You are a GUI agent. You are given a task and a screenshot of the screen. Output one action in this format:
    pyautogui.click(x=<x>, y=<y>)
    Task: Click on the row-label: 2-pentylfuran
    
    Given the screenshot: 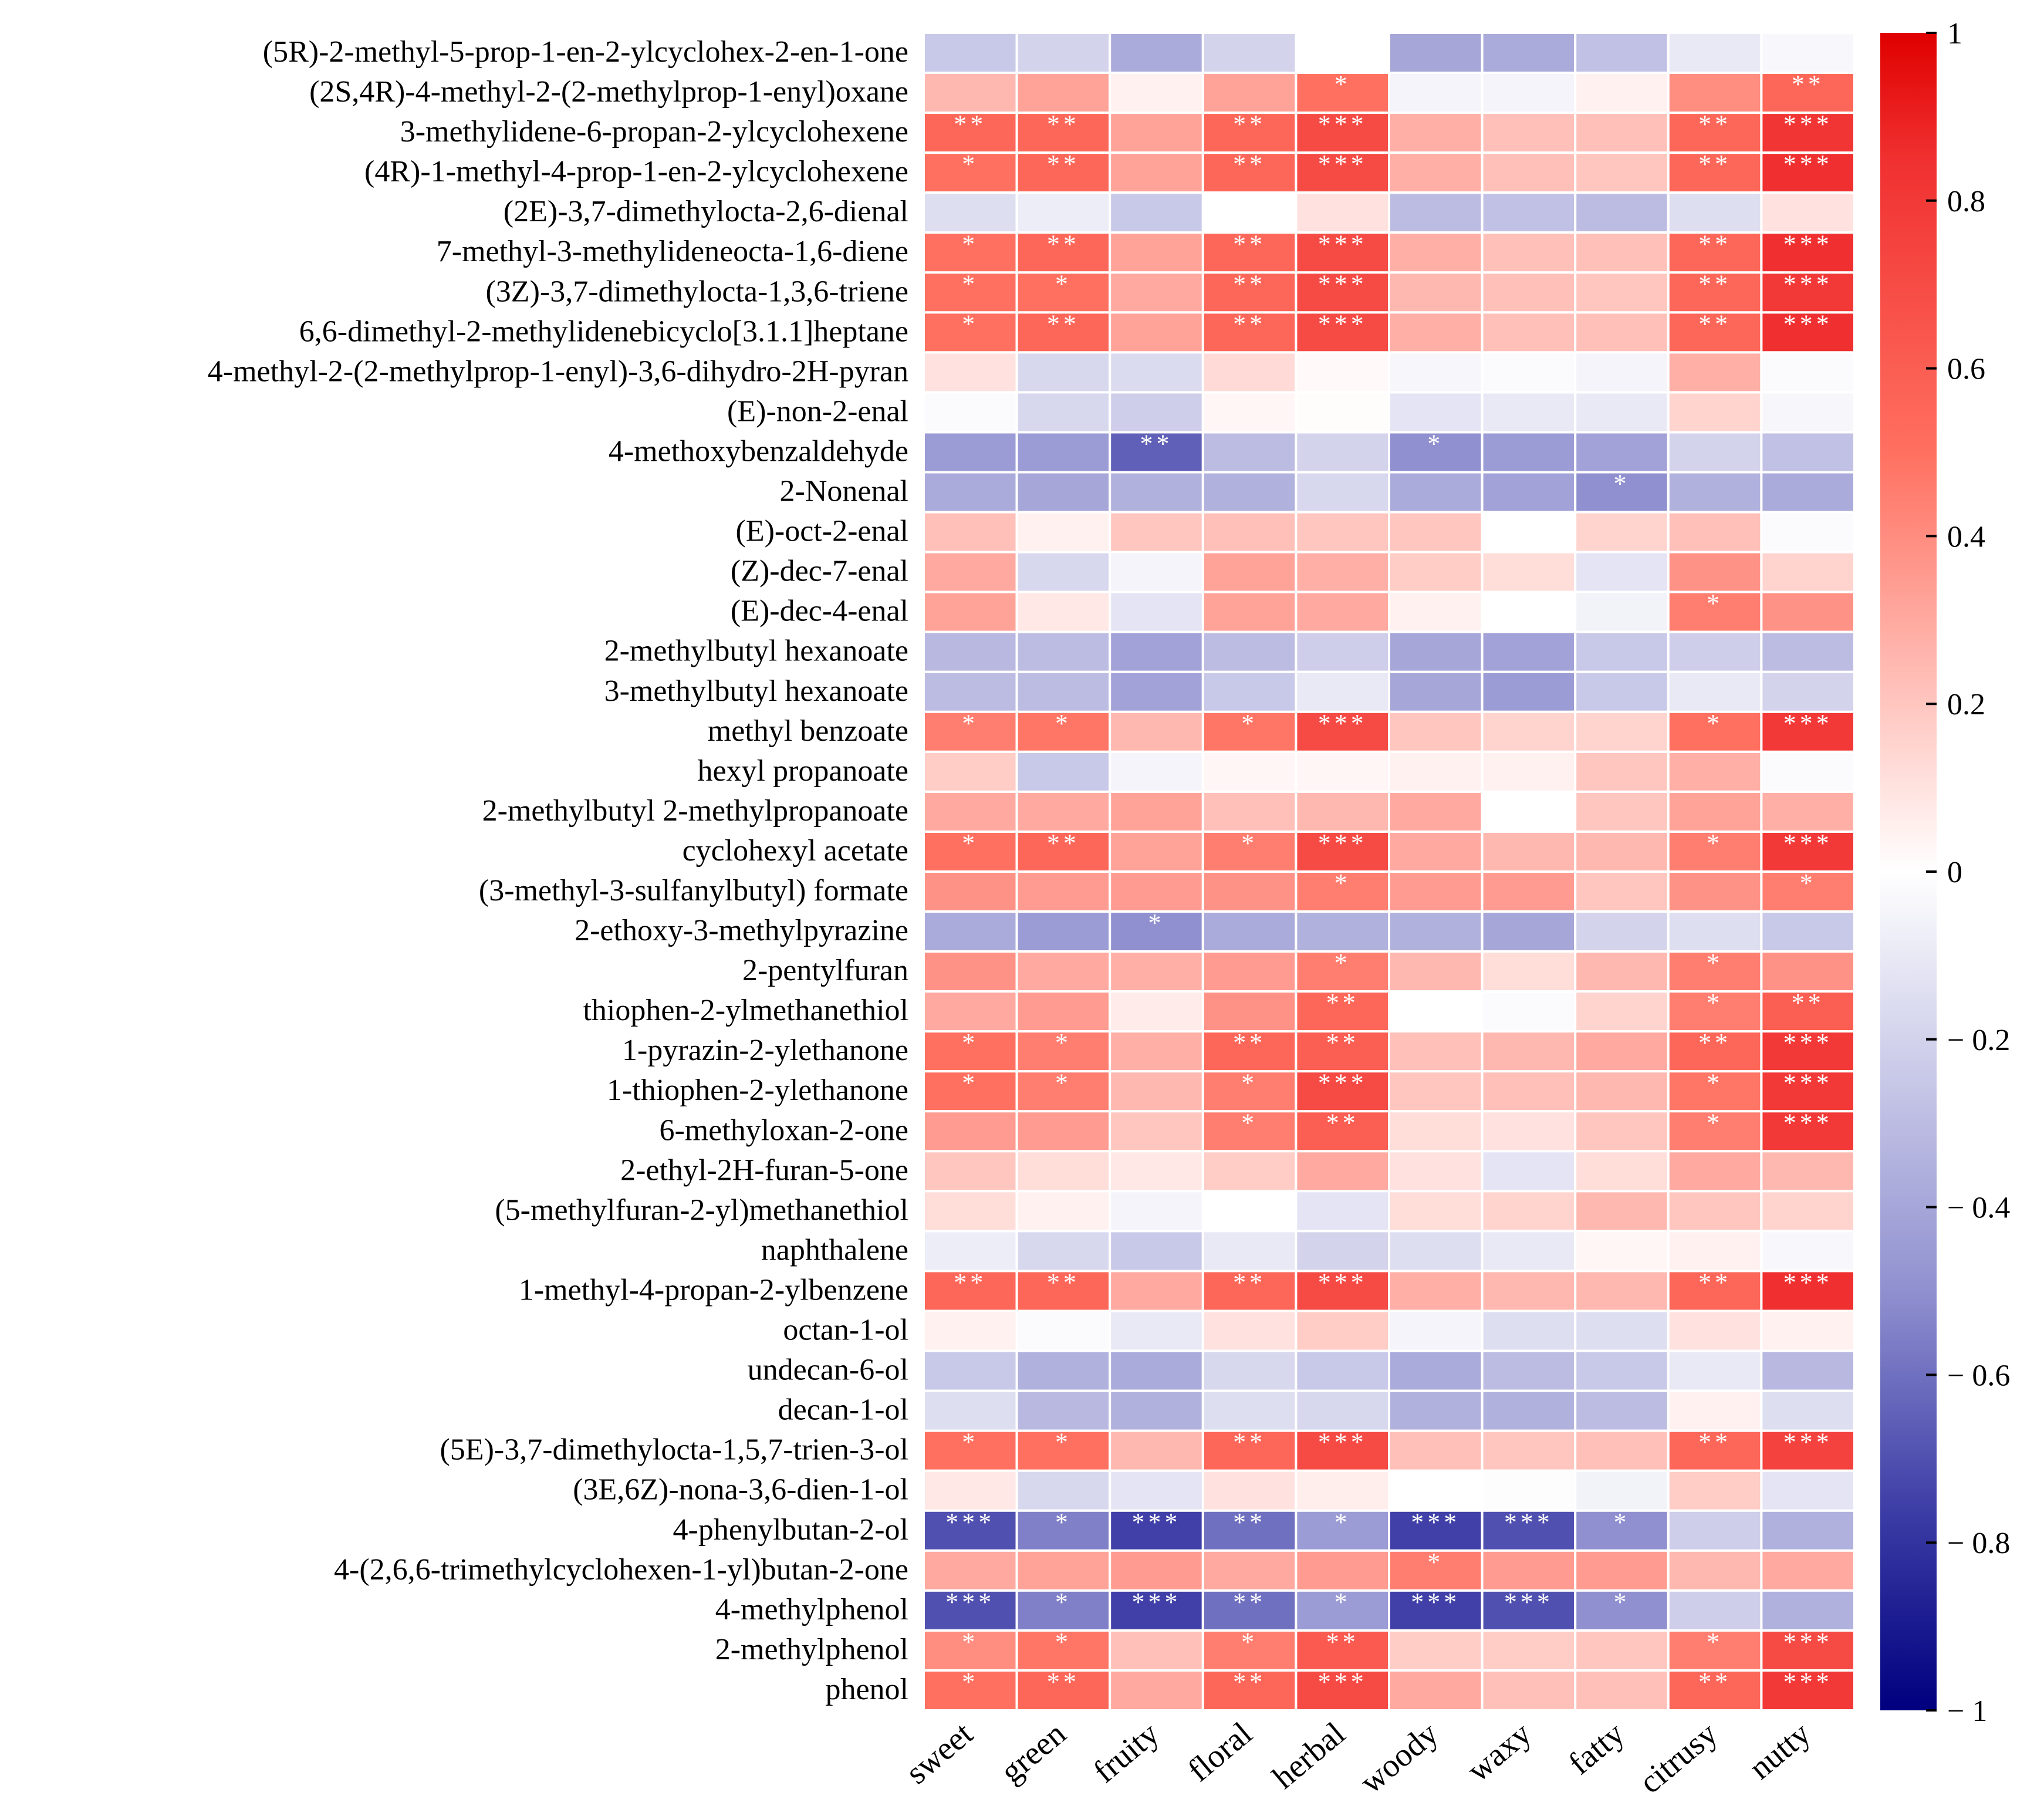 What is the action you would take?
    pyautogui.click(x=825, y=970)
    